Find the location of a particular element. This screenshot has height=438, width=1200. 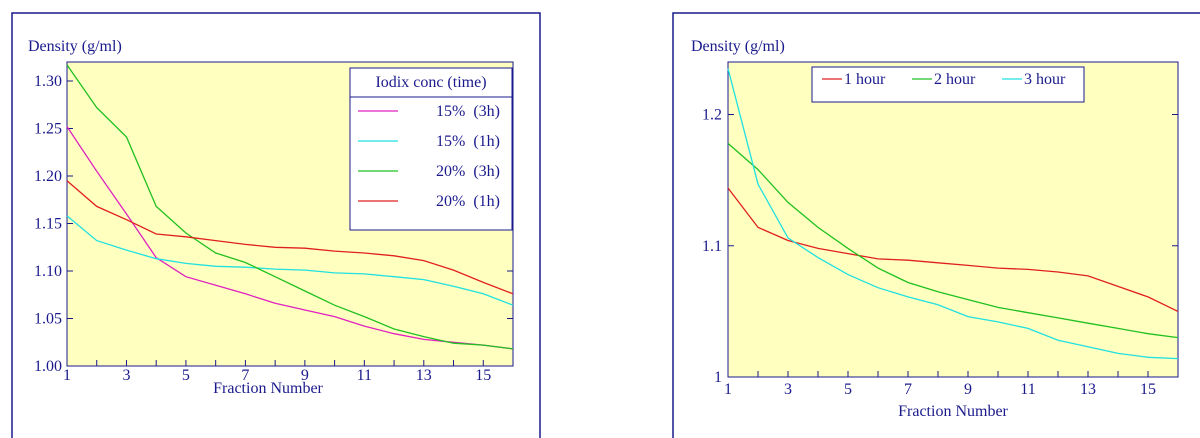

y-tick-label: 1.10 is located at coordinates (48, 271).